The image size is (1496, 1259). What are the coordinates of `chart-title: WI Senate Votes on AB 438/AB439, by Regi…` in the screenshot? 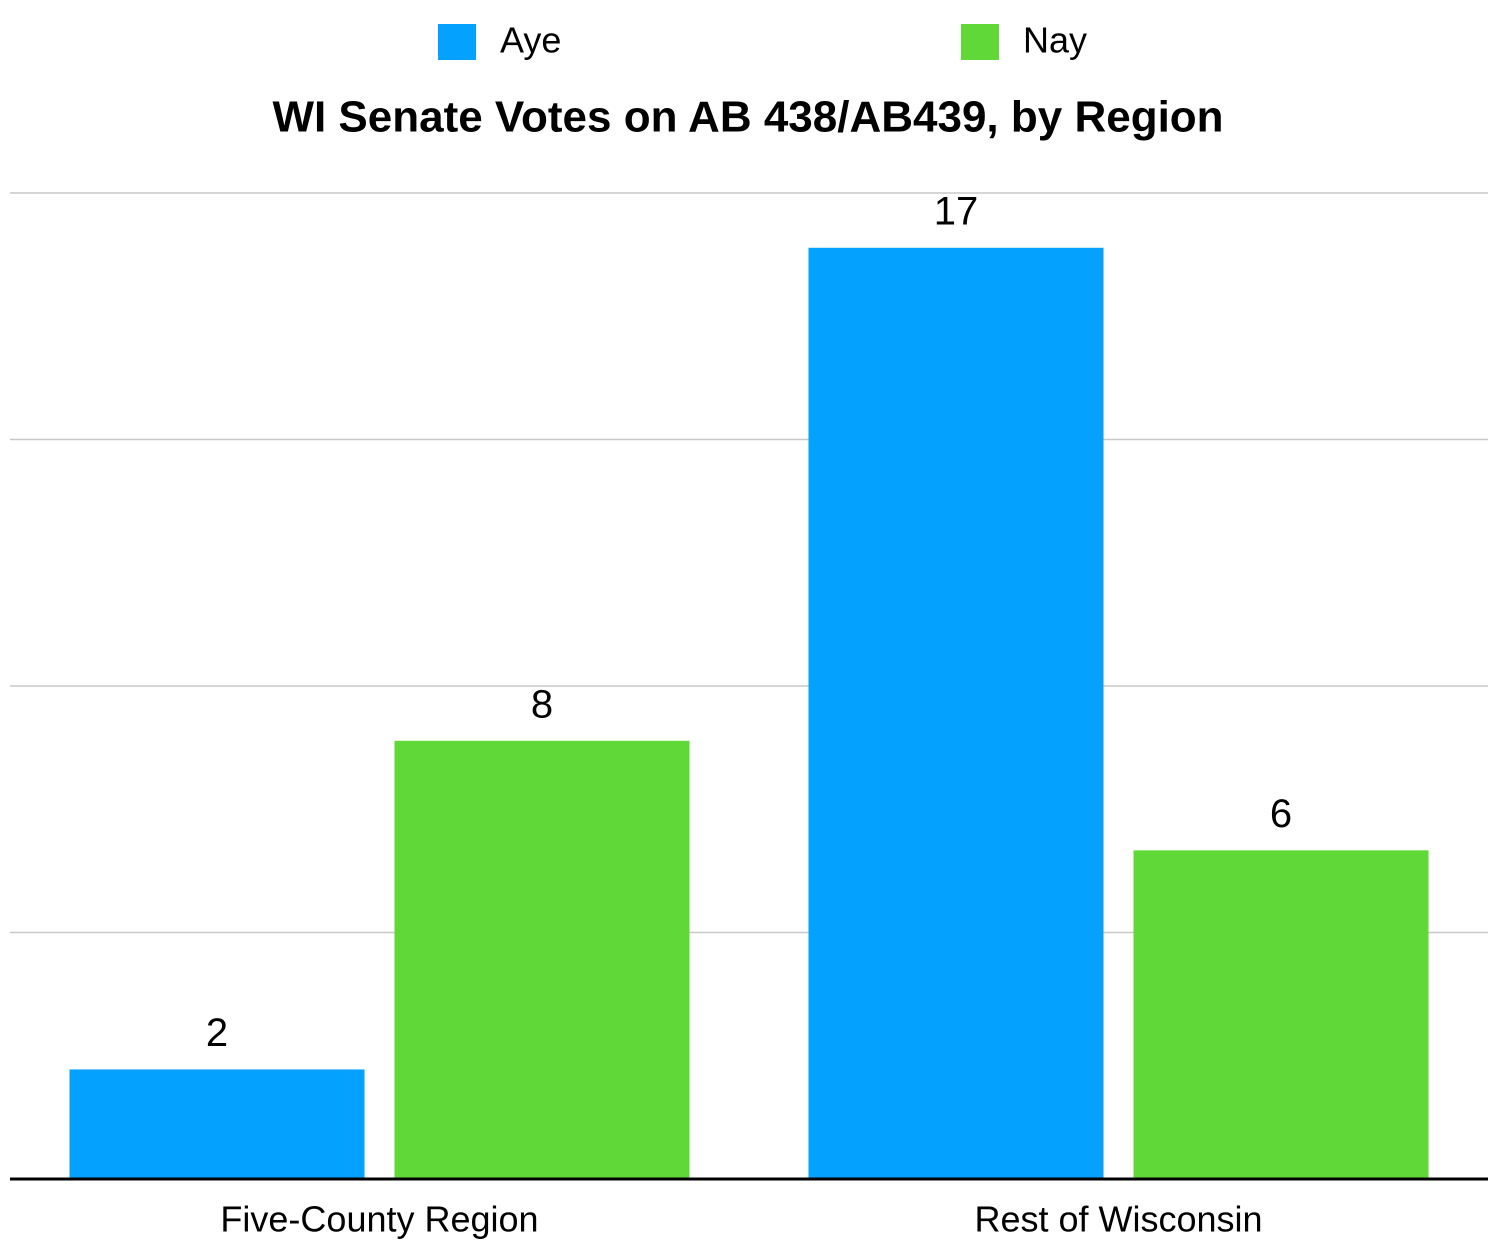 It's located at (747, 117).